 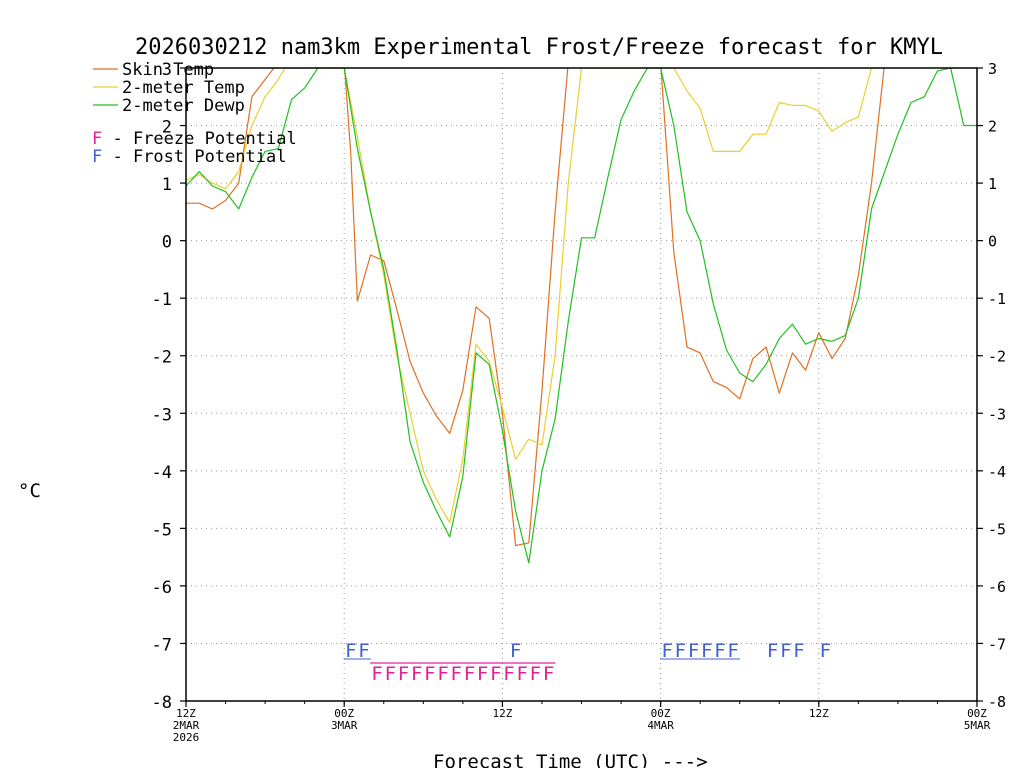 What do you see at coordinates (29, 491) in the screenshot?
I see `y-axis-label: °C` at bounding box center [29, 491].